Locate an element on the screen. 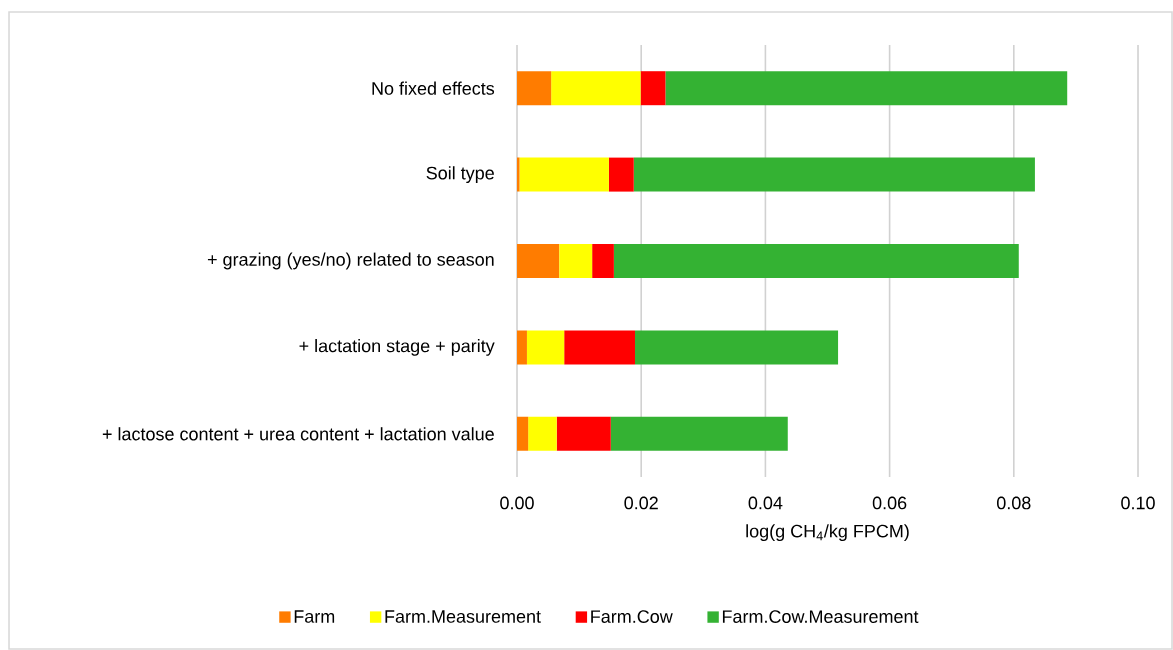  x-axis-title: log(g CH$_{4}$/kg FPCM) is located at coordinates (827, 533).